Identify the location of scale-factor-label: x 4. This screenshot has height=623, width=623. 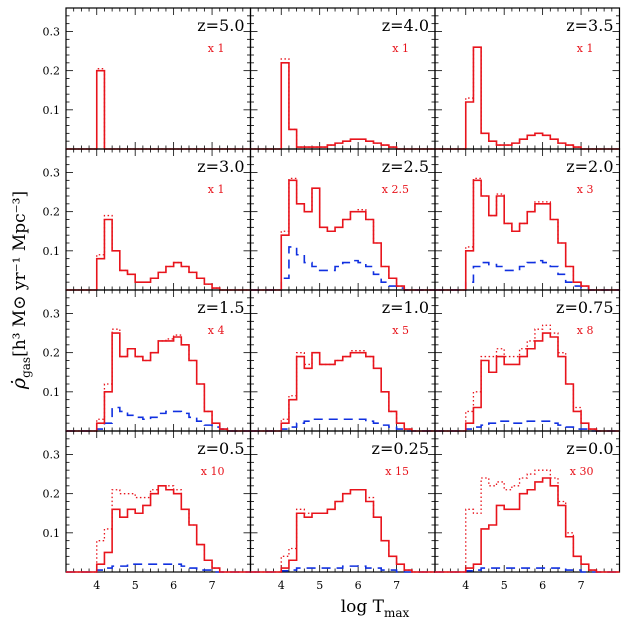
(216, 330).